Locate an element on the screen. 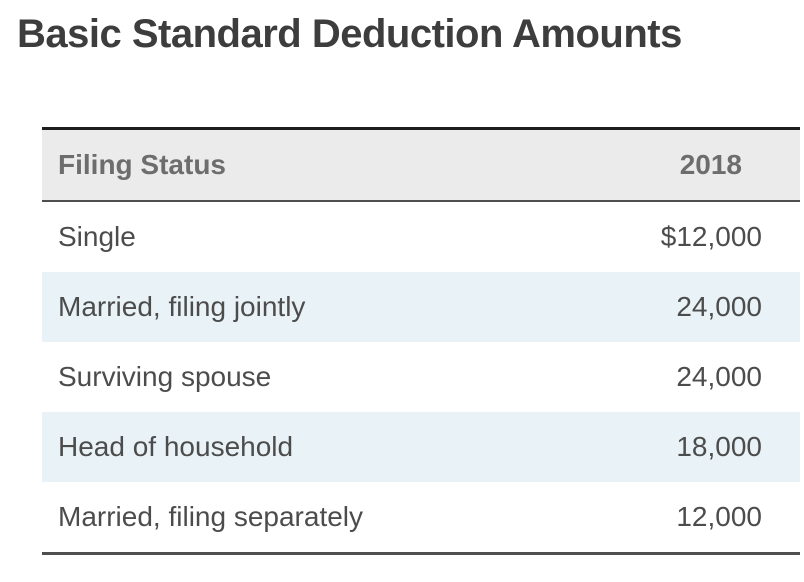 The image size is (804, 582). filing-status-cell: Married, filing separately is located at coordinates (211, 516).